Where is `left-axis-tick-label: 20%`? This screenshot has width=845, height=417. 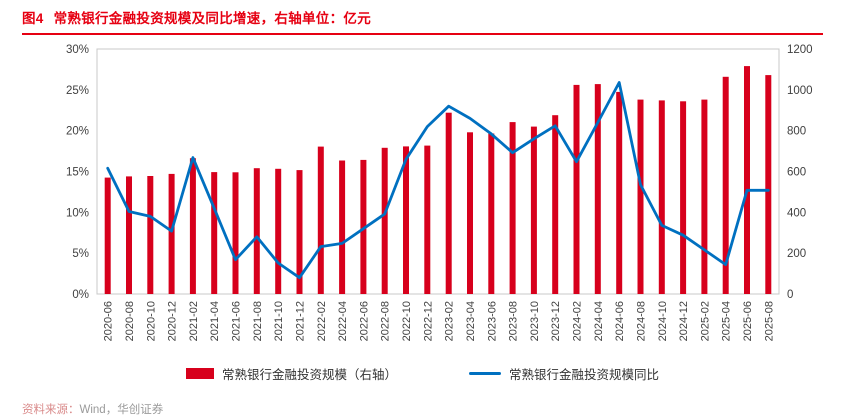
left-axis-tick-label: 20% is located at coordinates (77, 132).